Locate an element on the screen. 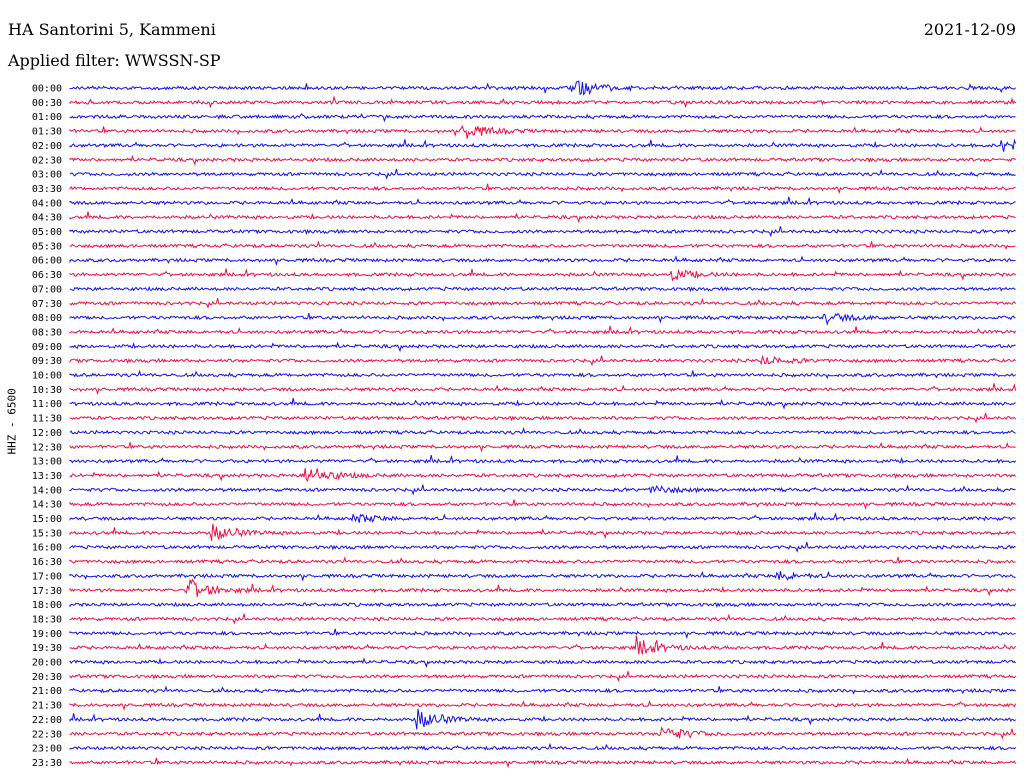  filter-label: Applied filter: WWSSN-SP is located at coordinates (114, 60).